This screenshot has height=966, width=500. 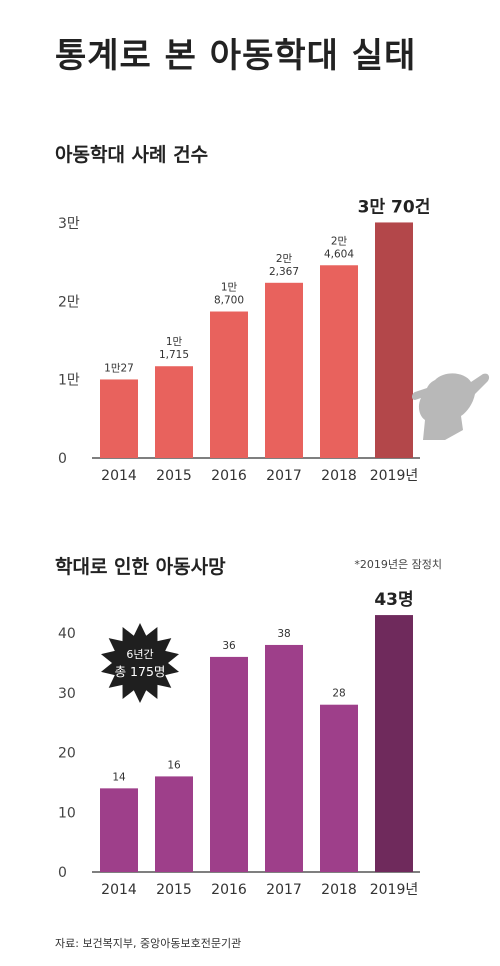 What do you see at coordinates (139, 654) in the screenshot?
I see `badge-line1: 6년간` at bounding box center [139, 654].